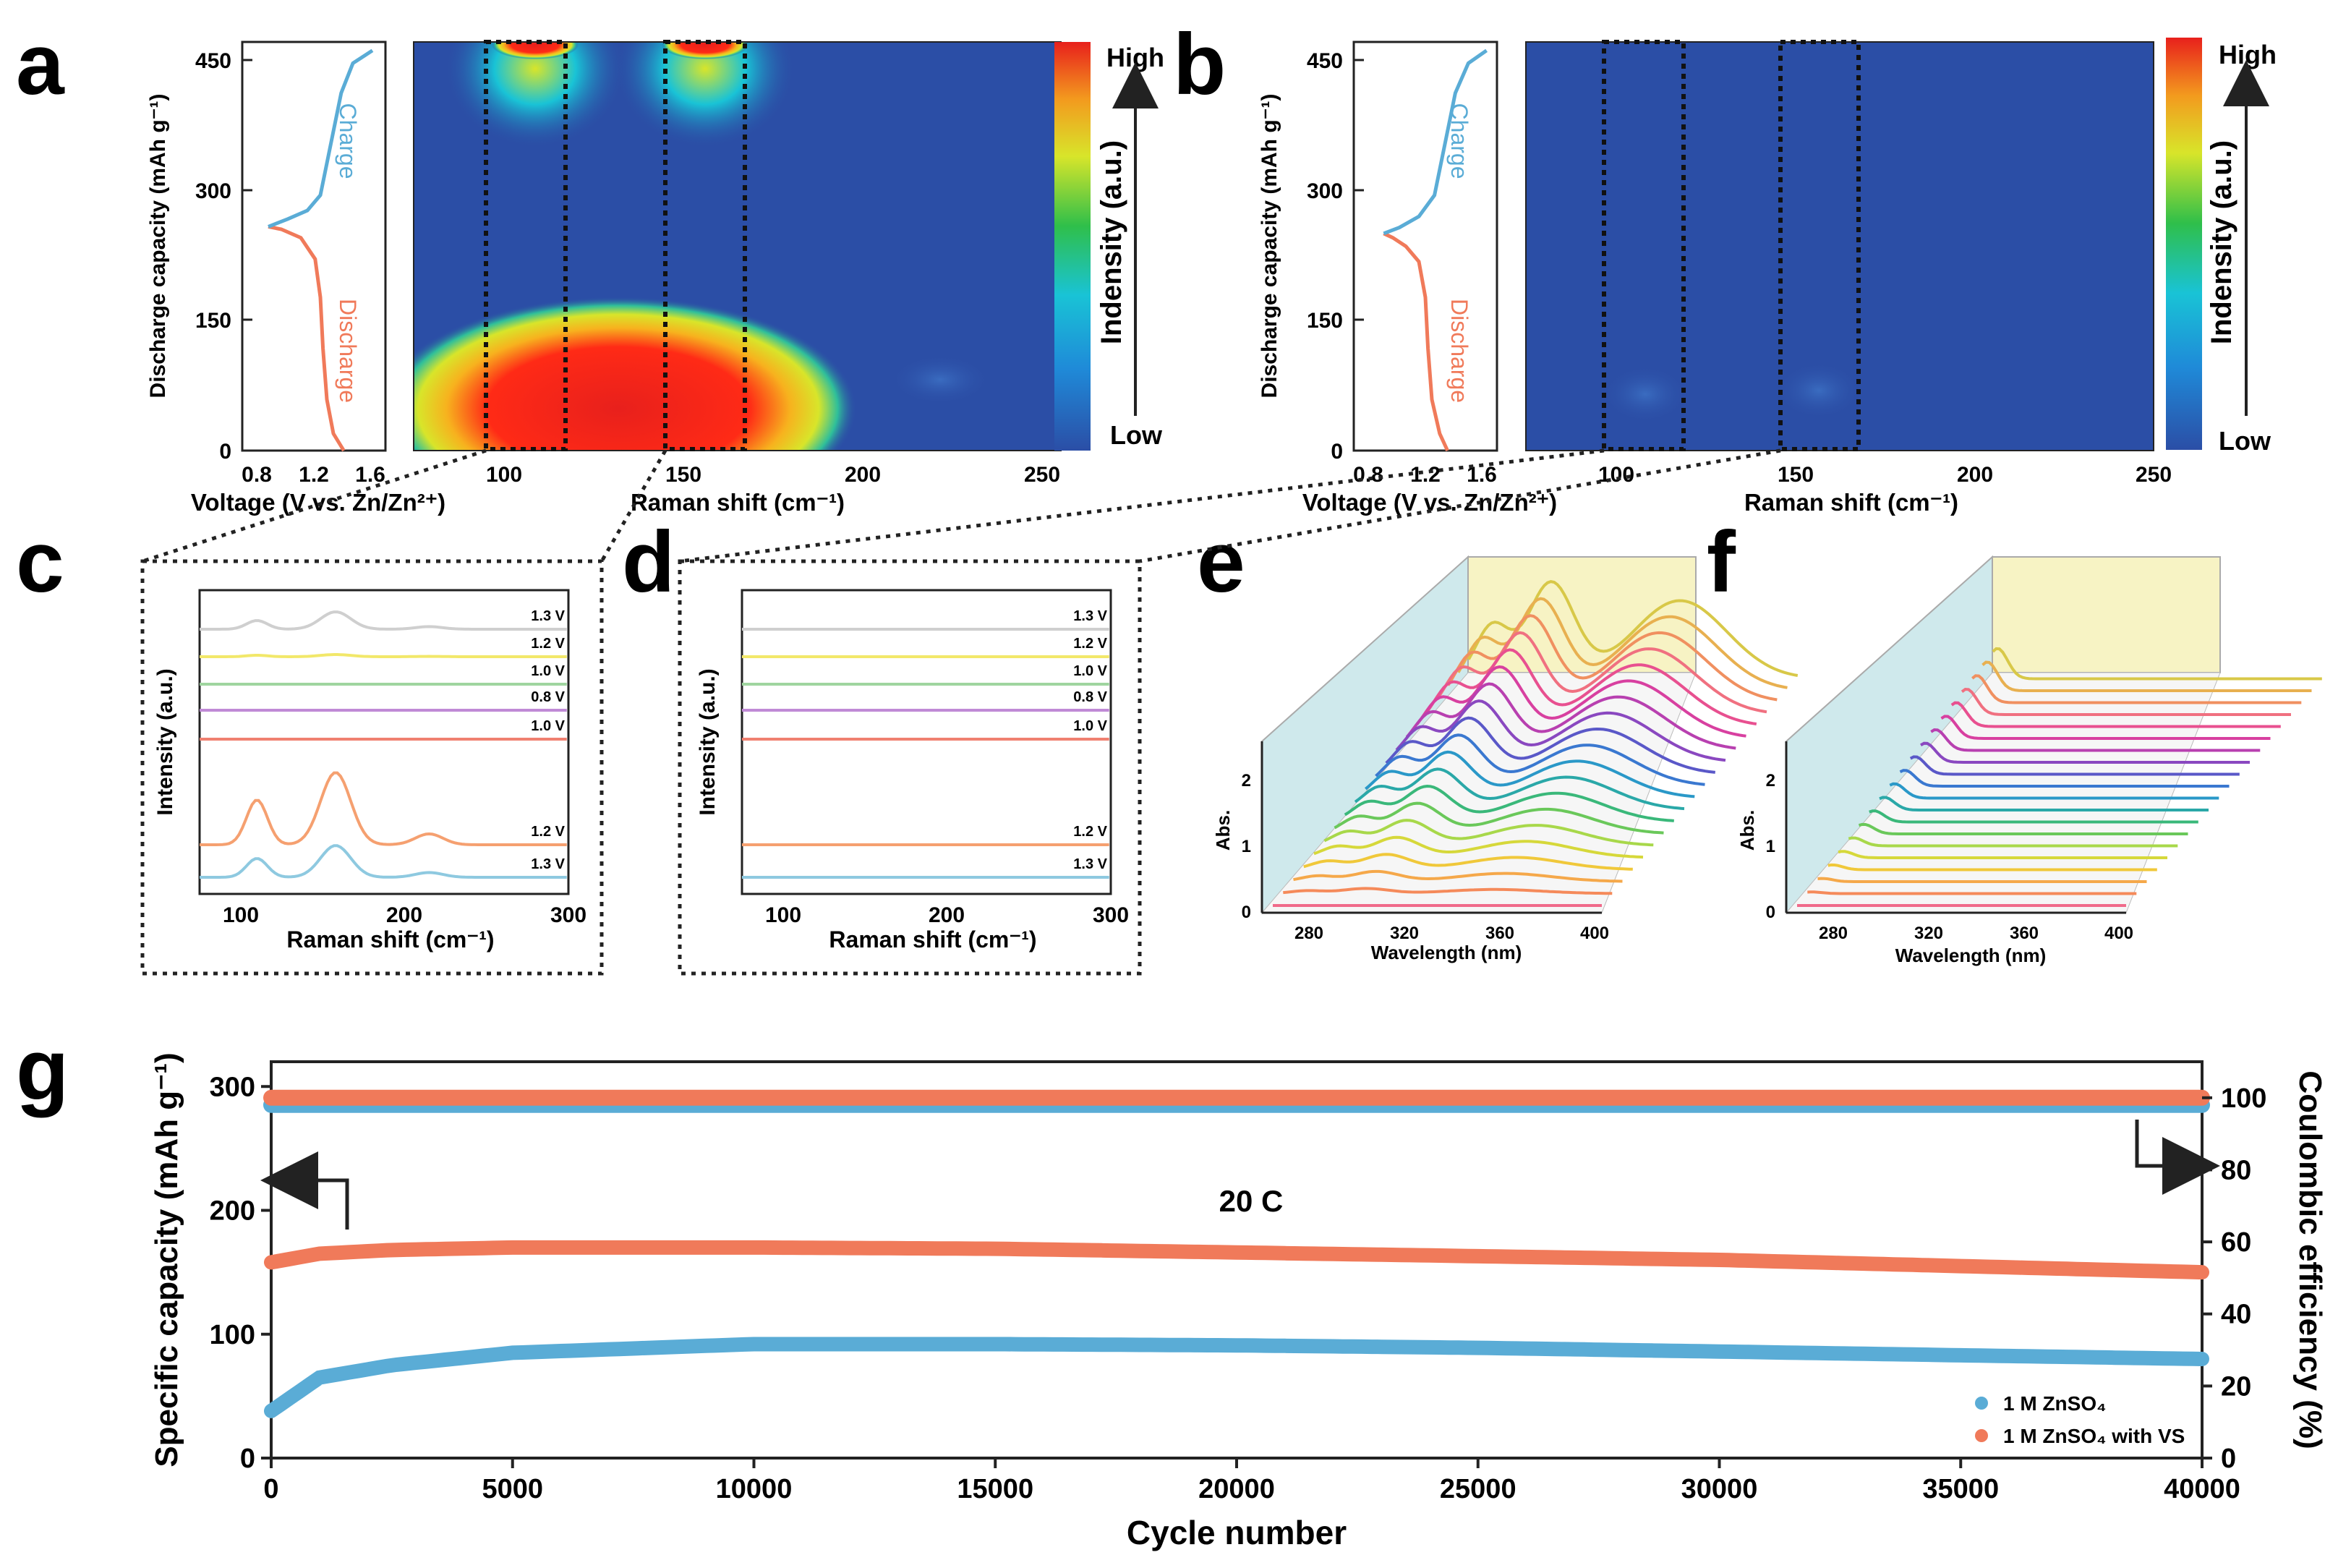 This screenshot has width=2325, height=1568. Describe the element at coordinates (738, 502) in the screenshot. I see `a-heat-xlabel: Raman shift (cm⁻¹)` at that location.